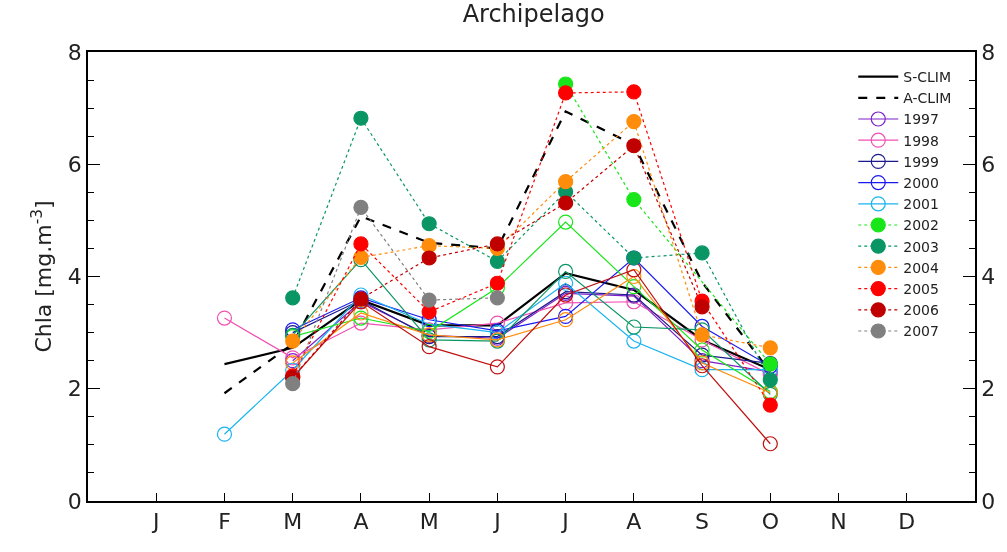  What do you see at coordinates (921, 267) in the screenshot?
I see `legend-label: 2004` at bounding box center [921, 267].